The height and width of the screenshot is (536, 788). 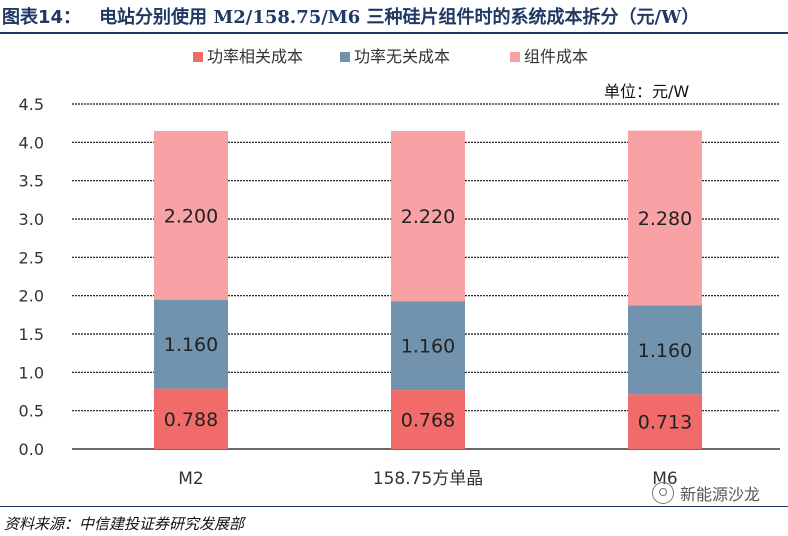 I want to click on wechat-icon, so click(x=662, y=493).